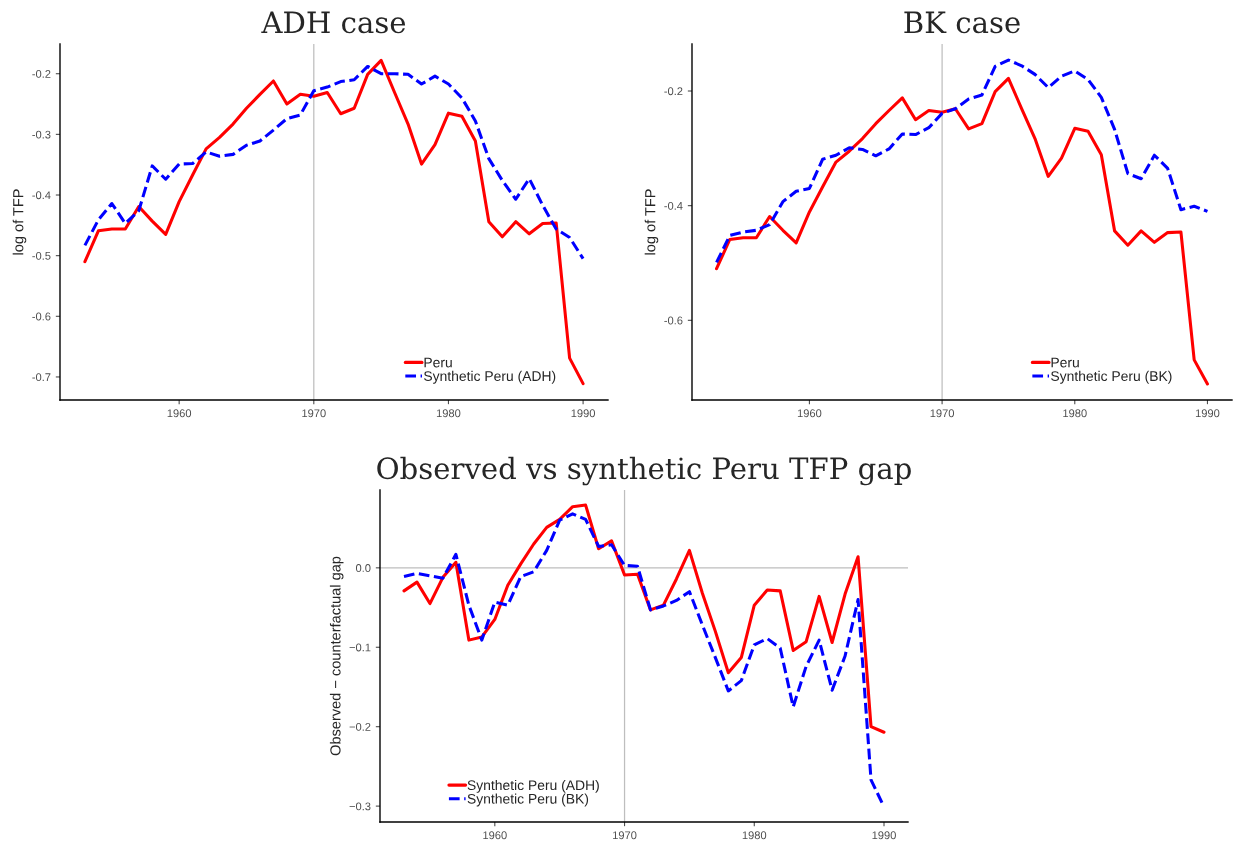  I want to click on y-tick-label: -0.5, so click(41, 255).